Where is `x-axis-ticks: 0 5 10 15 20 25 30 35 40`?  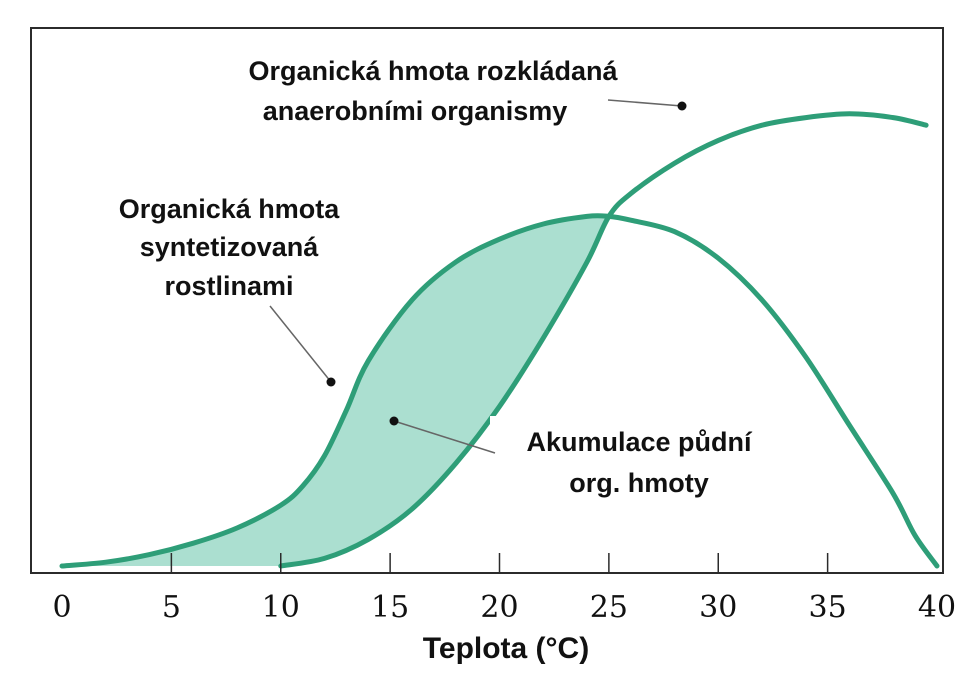 x-axis-ticks: 0 5 10 15 20 25 30 35 40 is located at coordinates (504, 589).